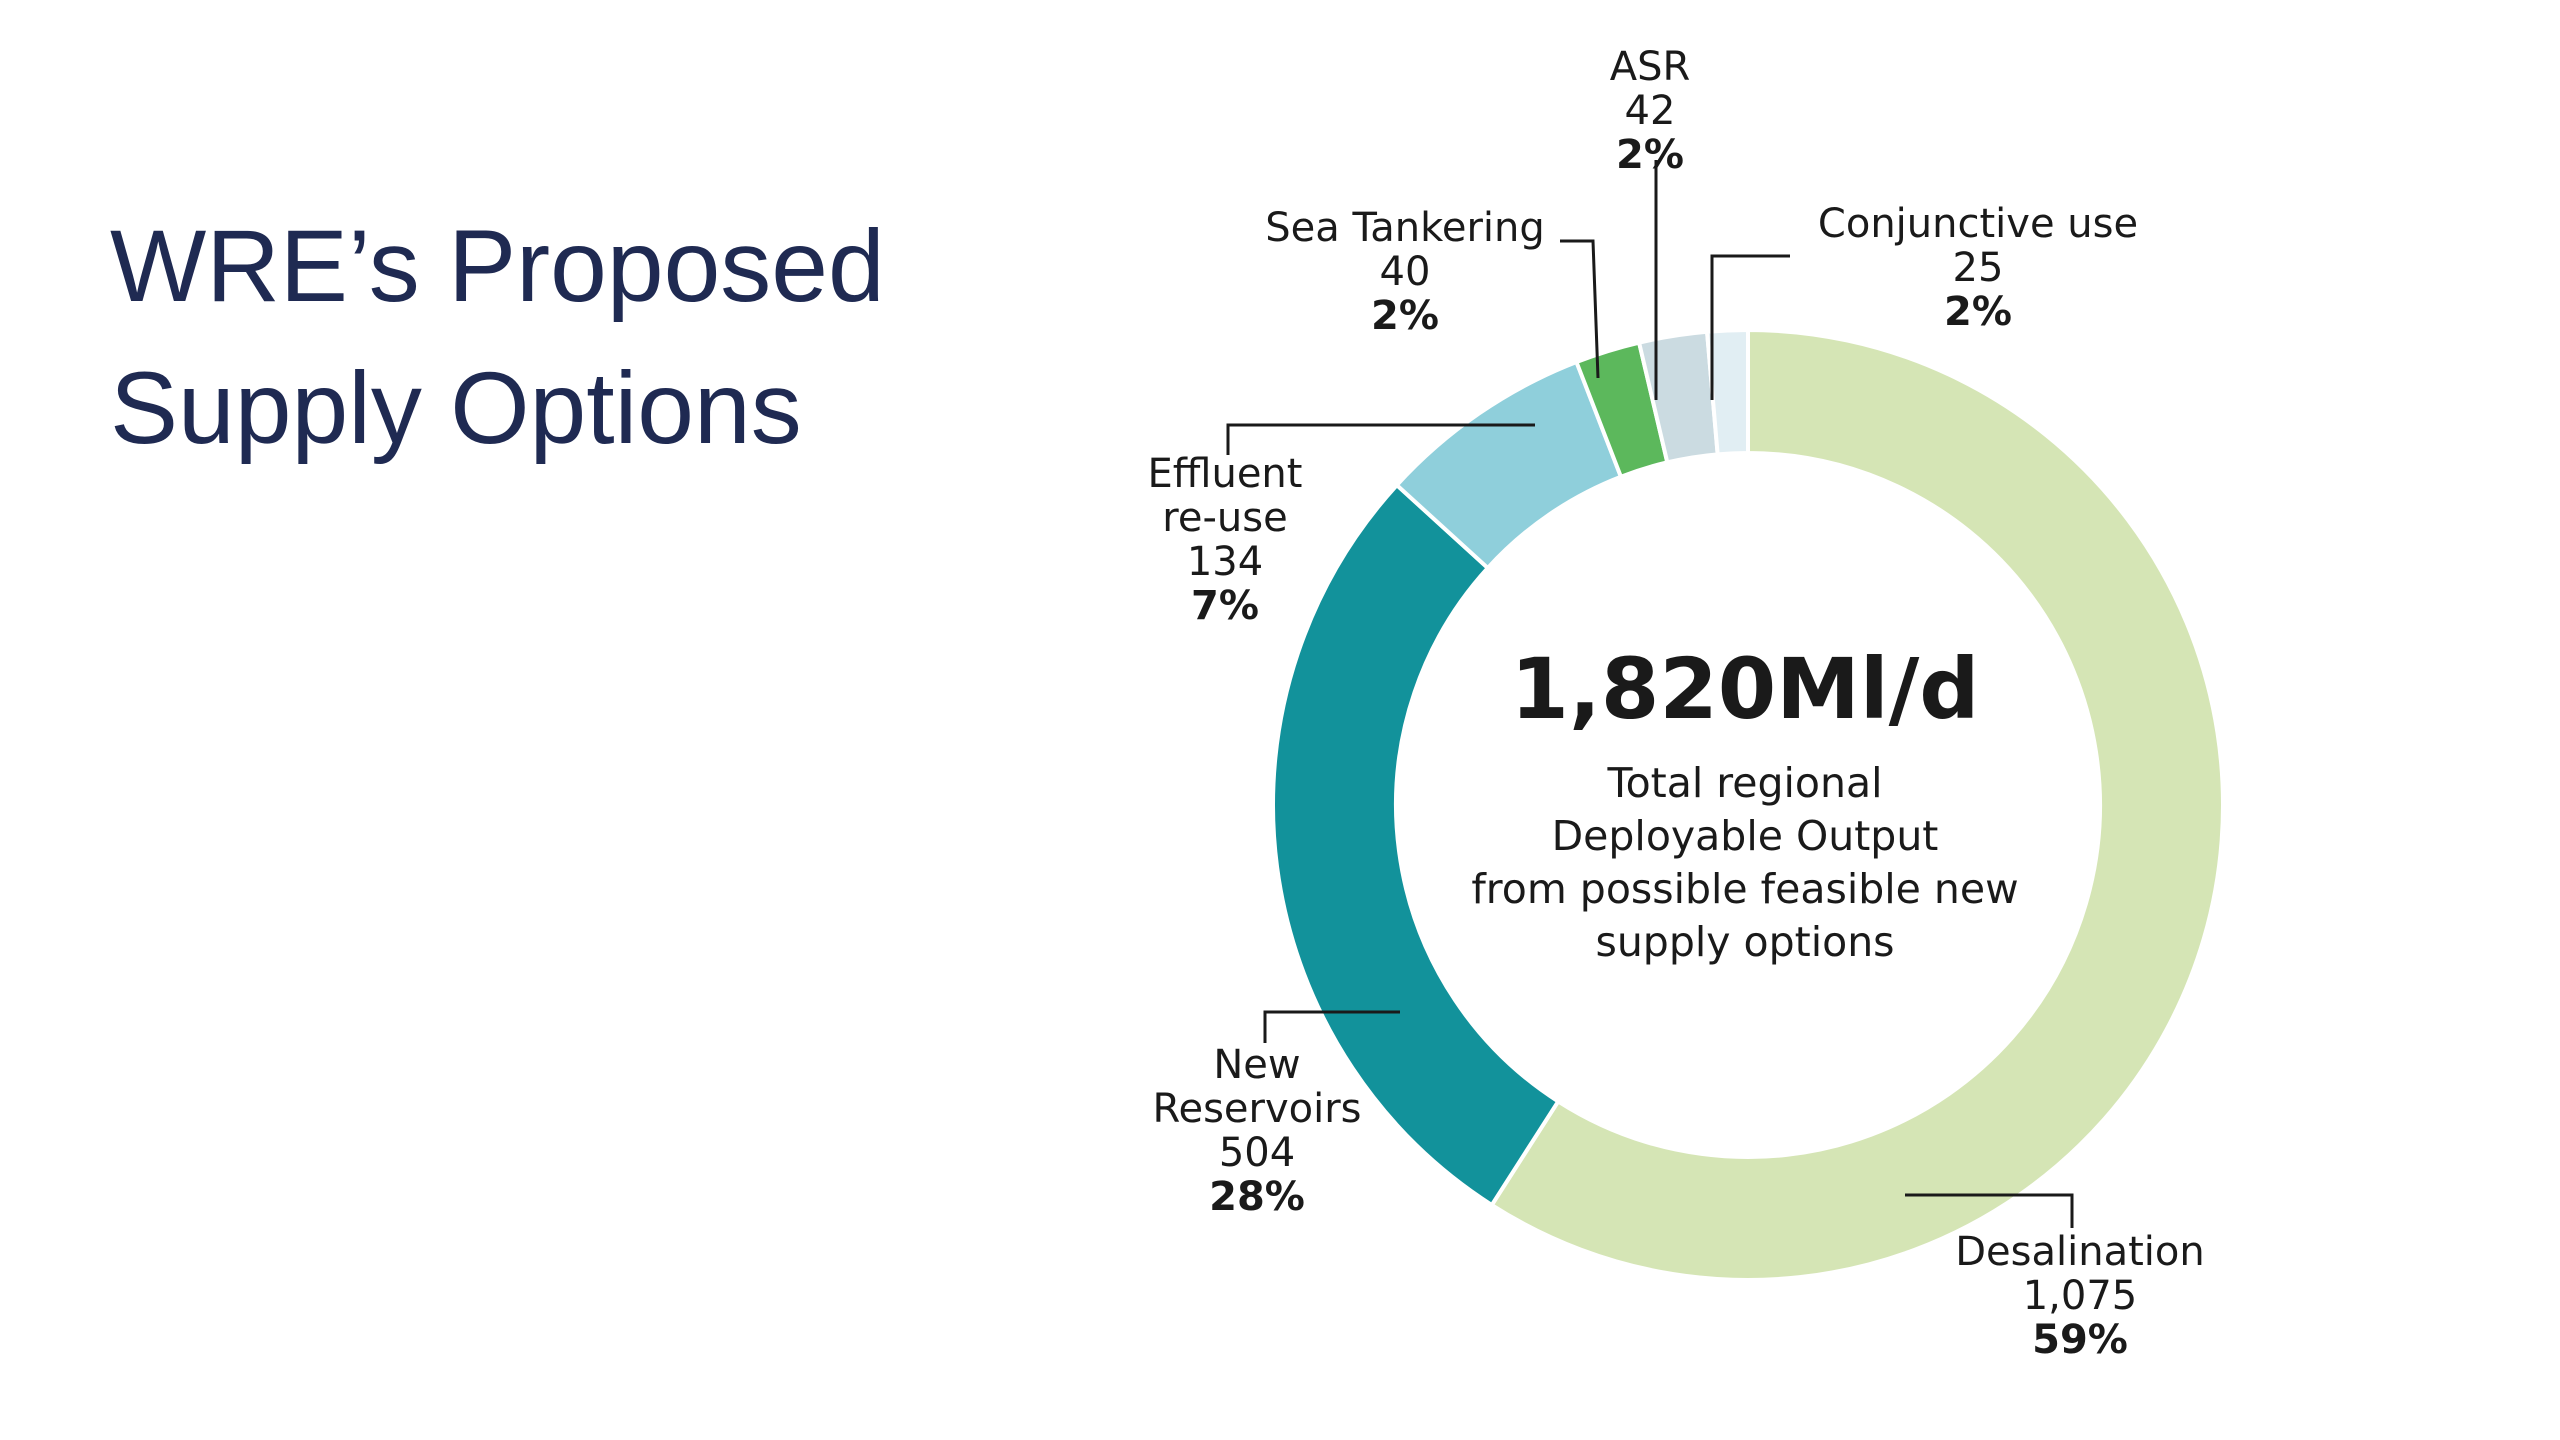  Describe the element at coordinates (1744, 942) in the screenshot. I see `center-caption-line: supply options` at that location.